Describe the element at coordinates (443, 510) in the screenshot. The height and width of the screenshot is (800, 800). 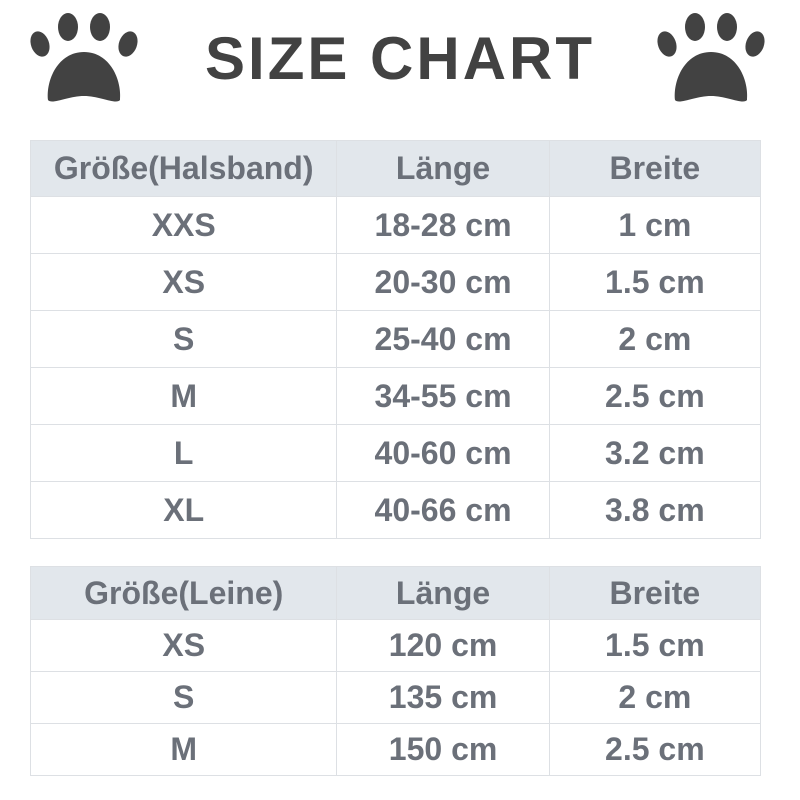
I see `table-cell: 40-66 cm` at that location.